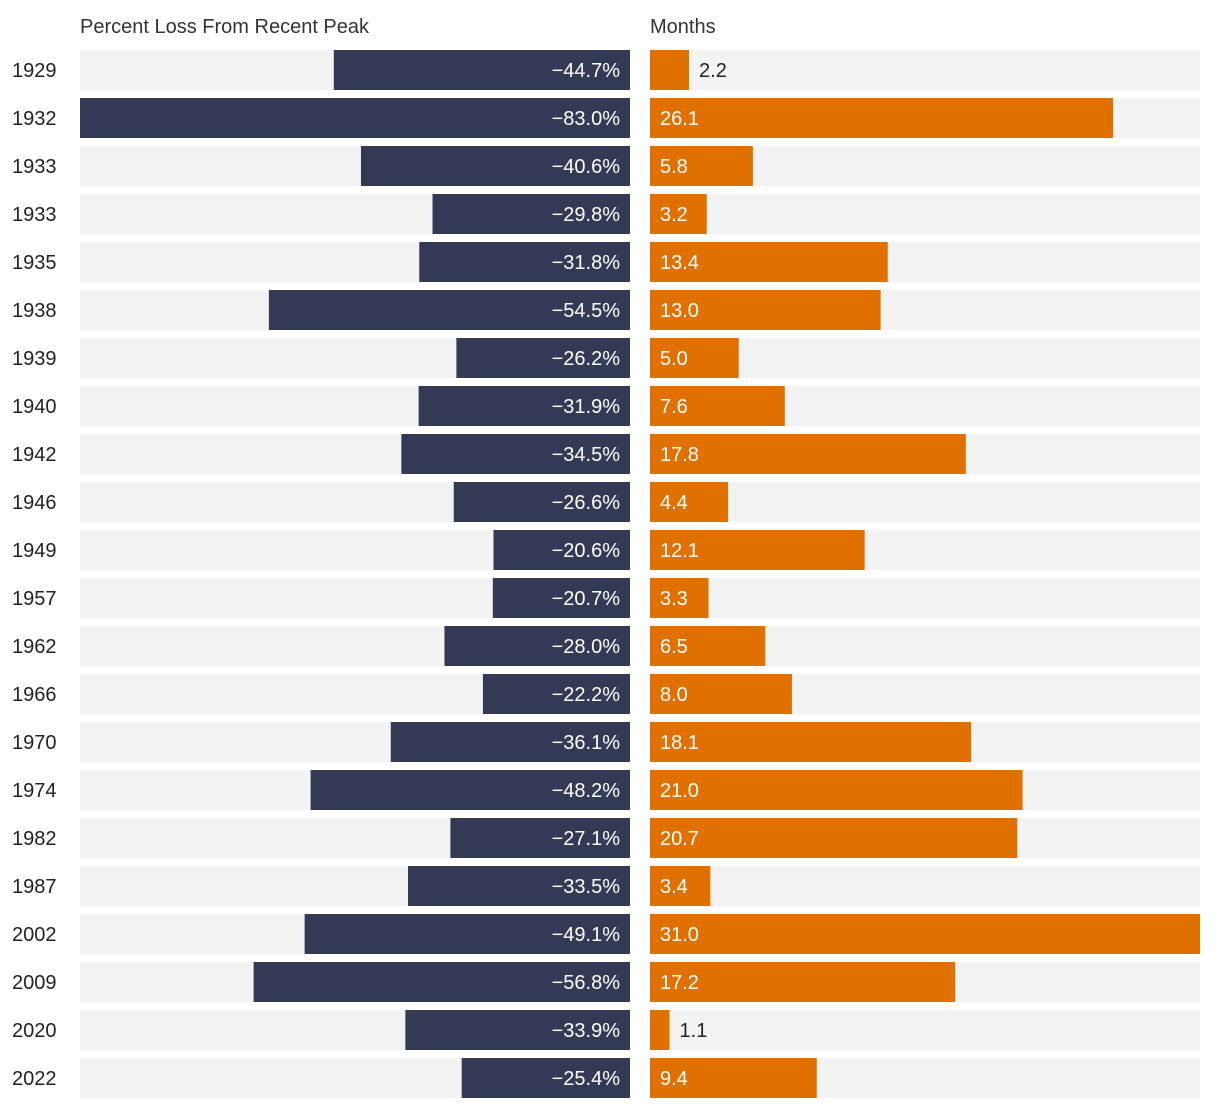  Describe the element at coordinates (586, 599) in the screenshot. I see `loss-value-label: −20.7%` at that location.